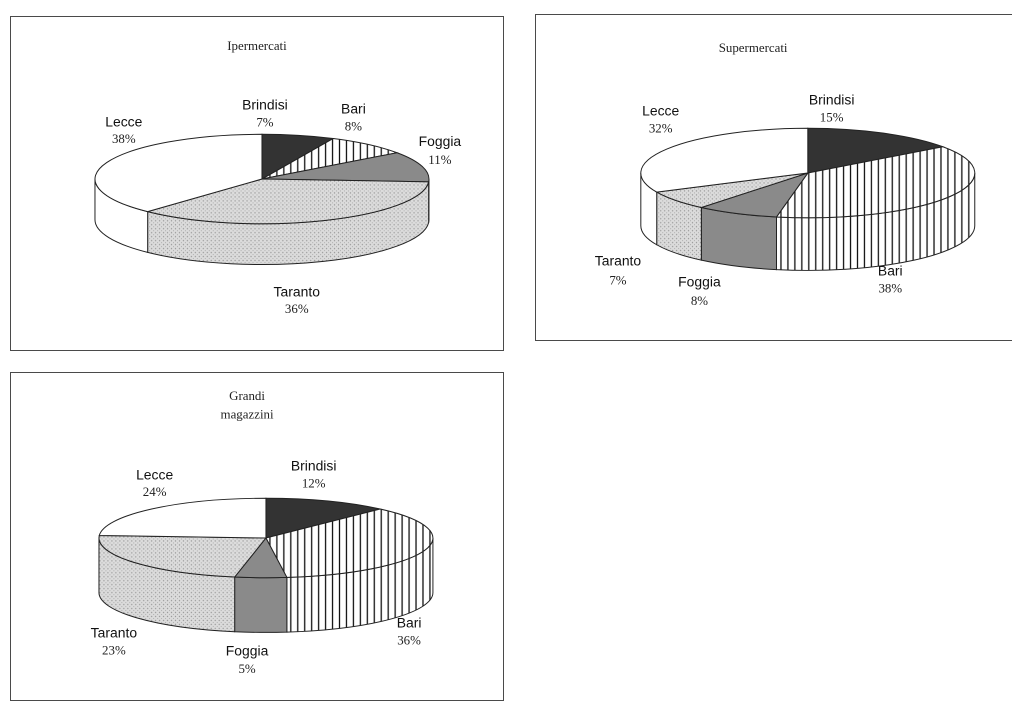 The image size is (1012, 701). What do you see at coordinates (297, 308) in the screenshot?
I see `pct-taranto: 36%` at bounding box center [297, 308].